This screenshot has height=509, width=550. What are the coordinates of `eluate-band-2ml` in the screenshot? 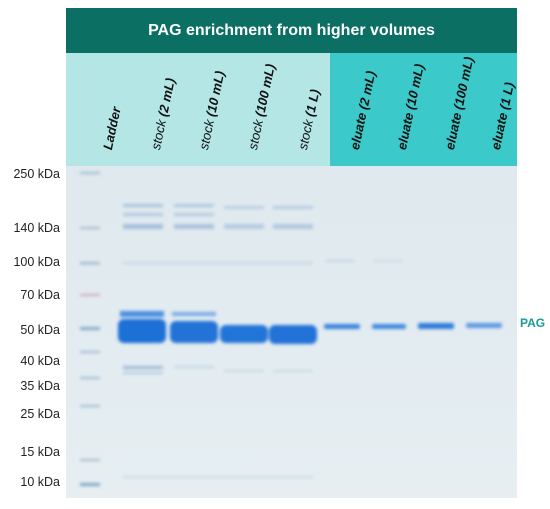 It's located at (342, 326).